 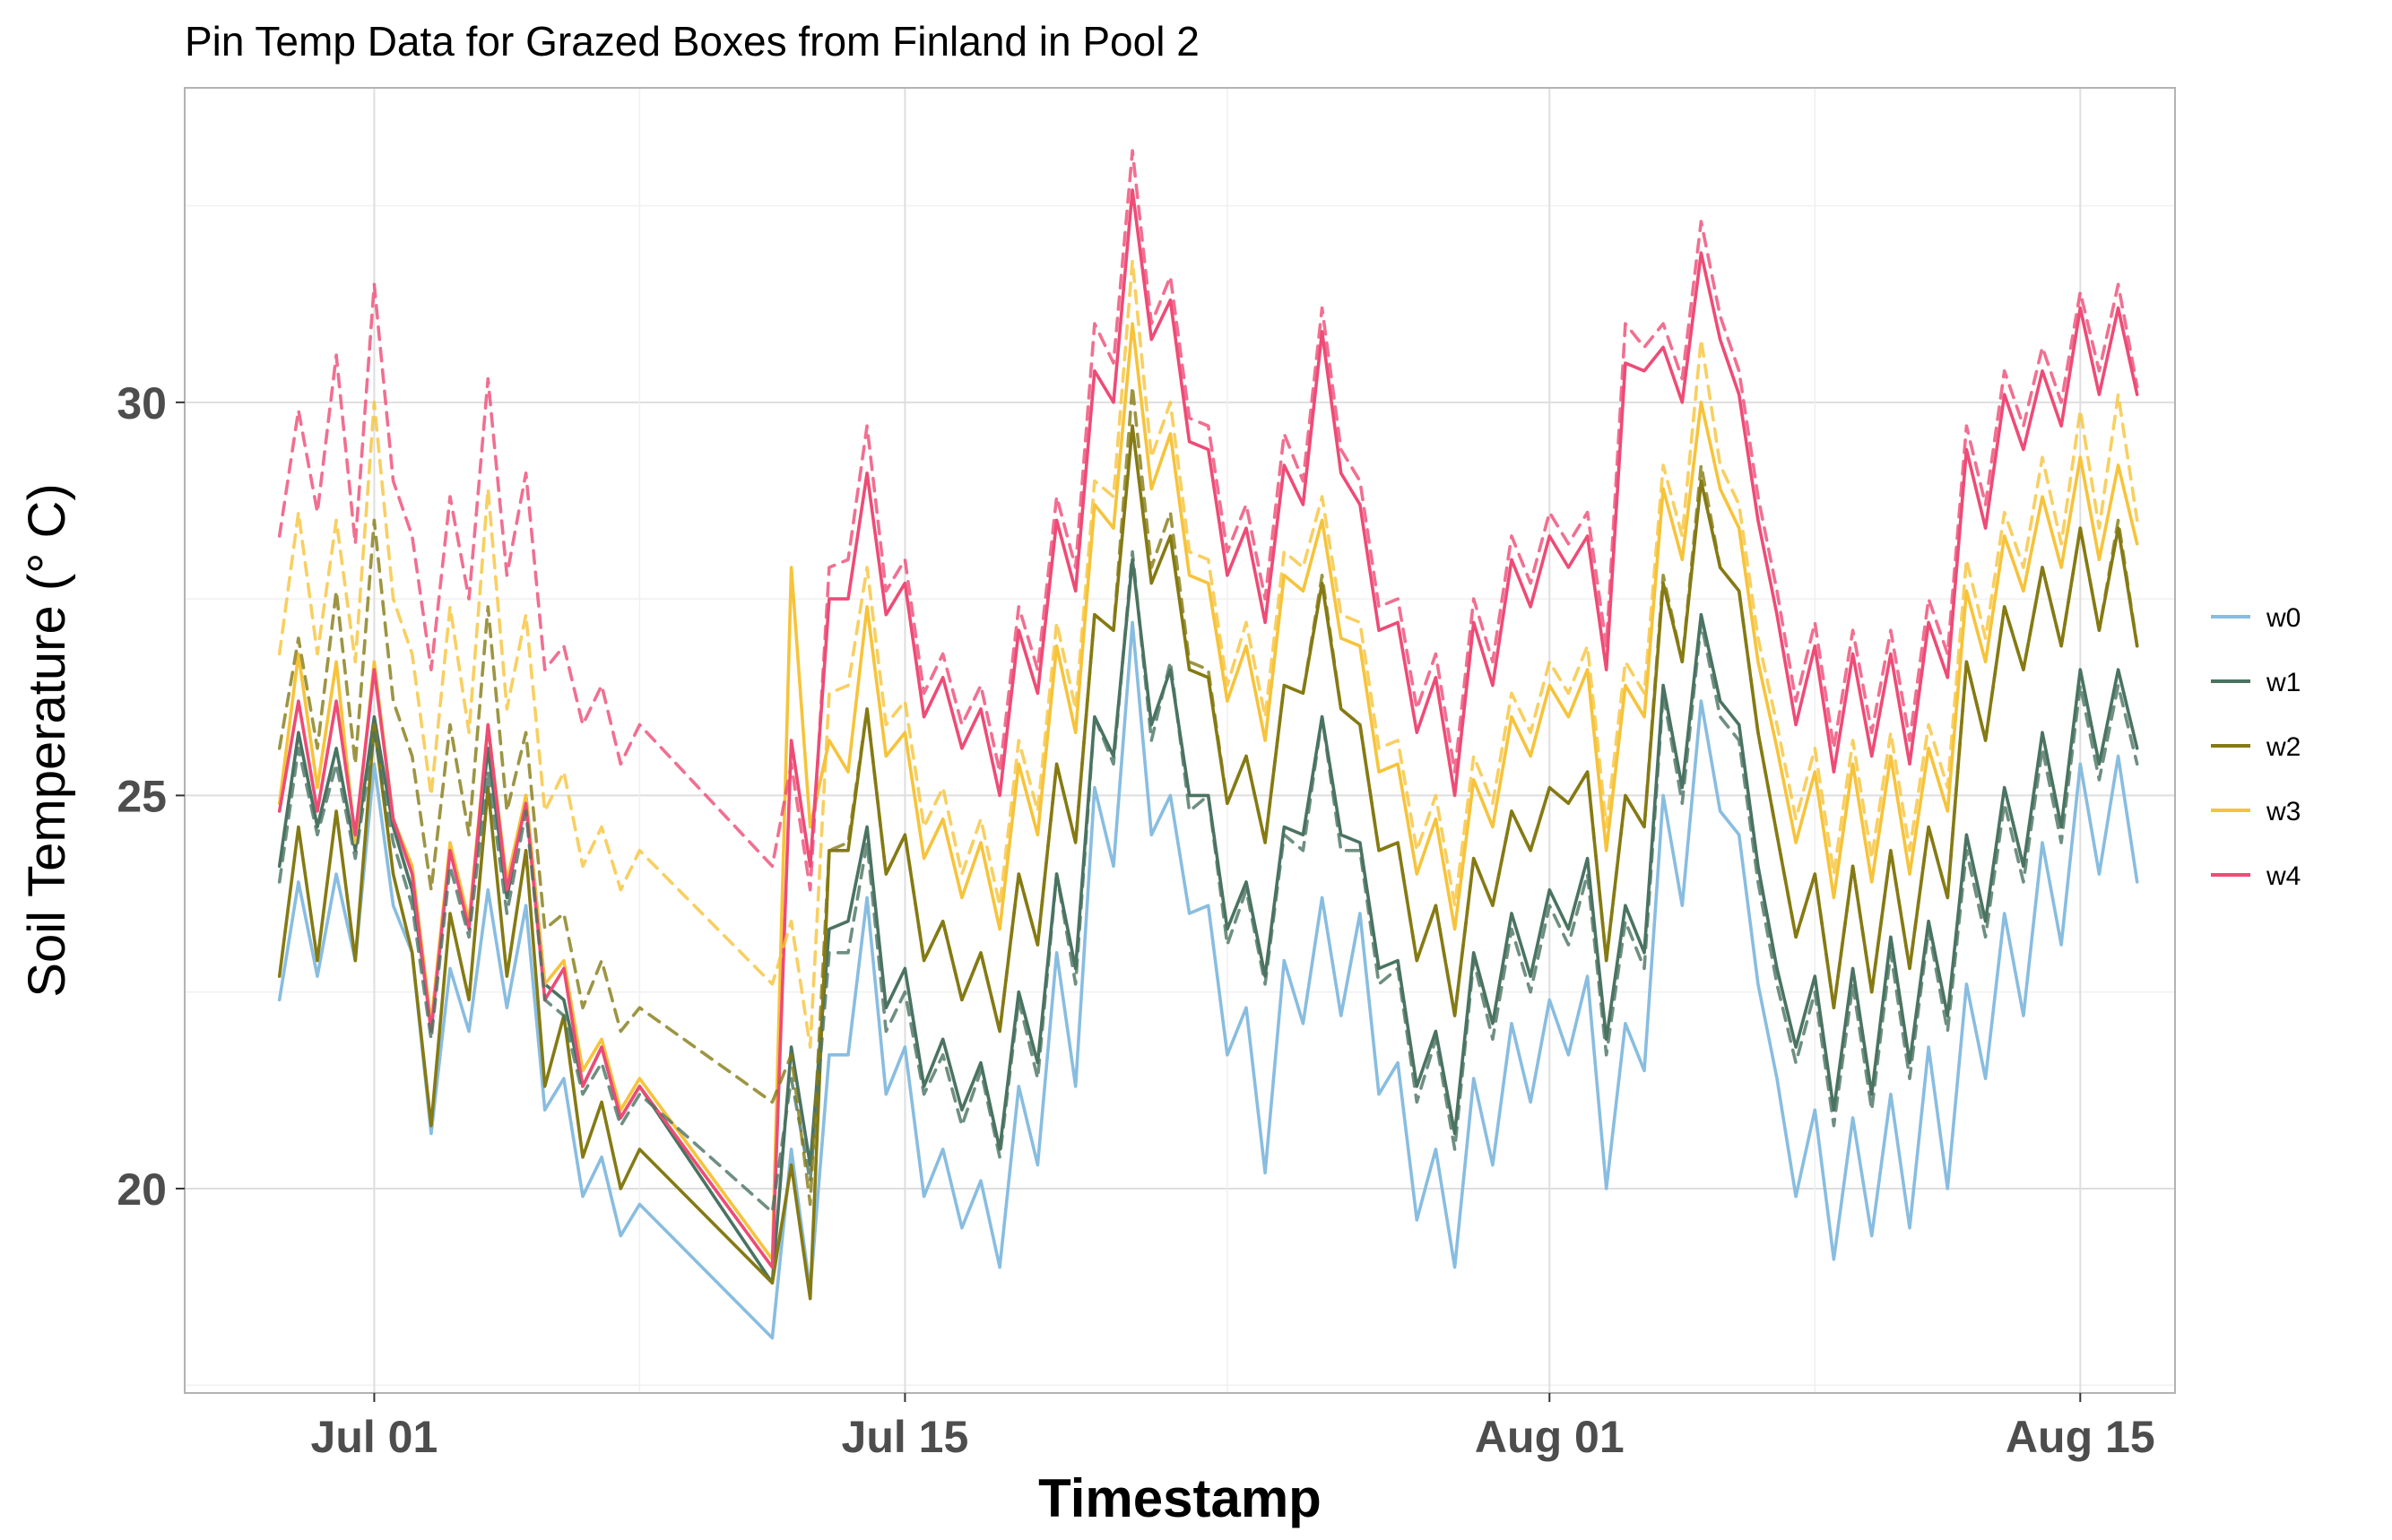 What do you see at coordinates (1233, 1427) in the screenshot?
I see `x-axis-ticks: Jul 01 Jul 15 Aug 01 Aug 15` at bounding box center [1233, 1427].